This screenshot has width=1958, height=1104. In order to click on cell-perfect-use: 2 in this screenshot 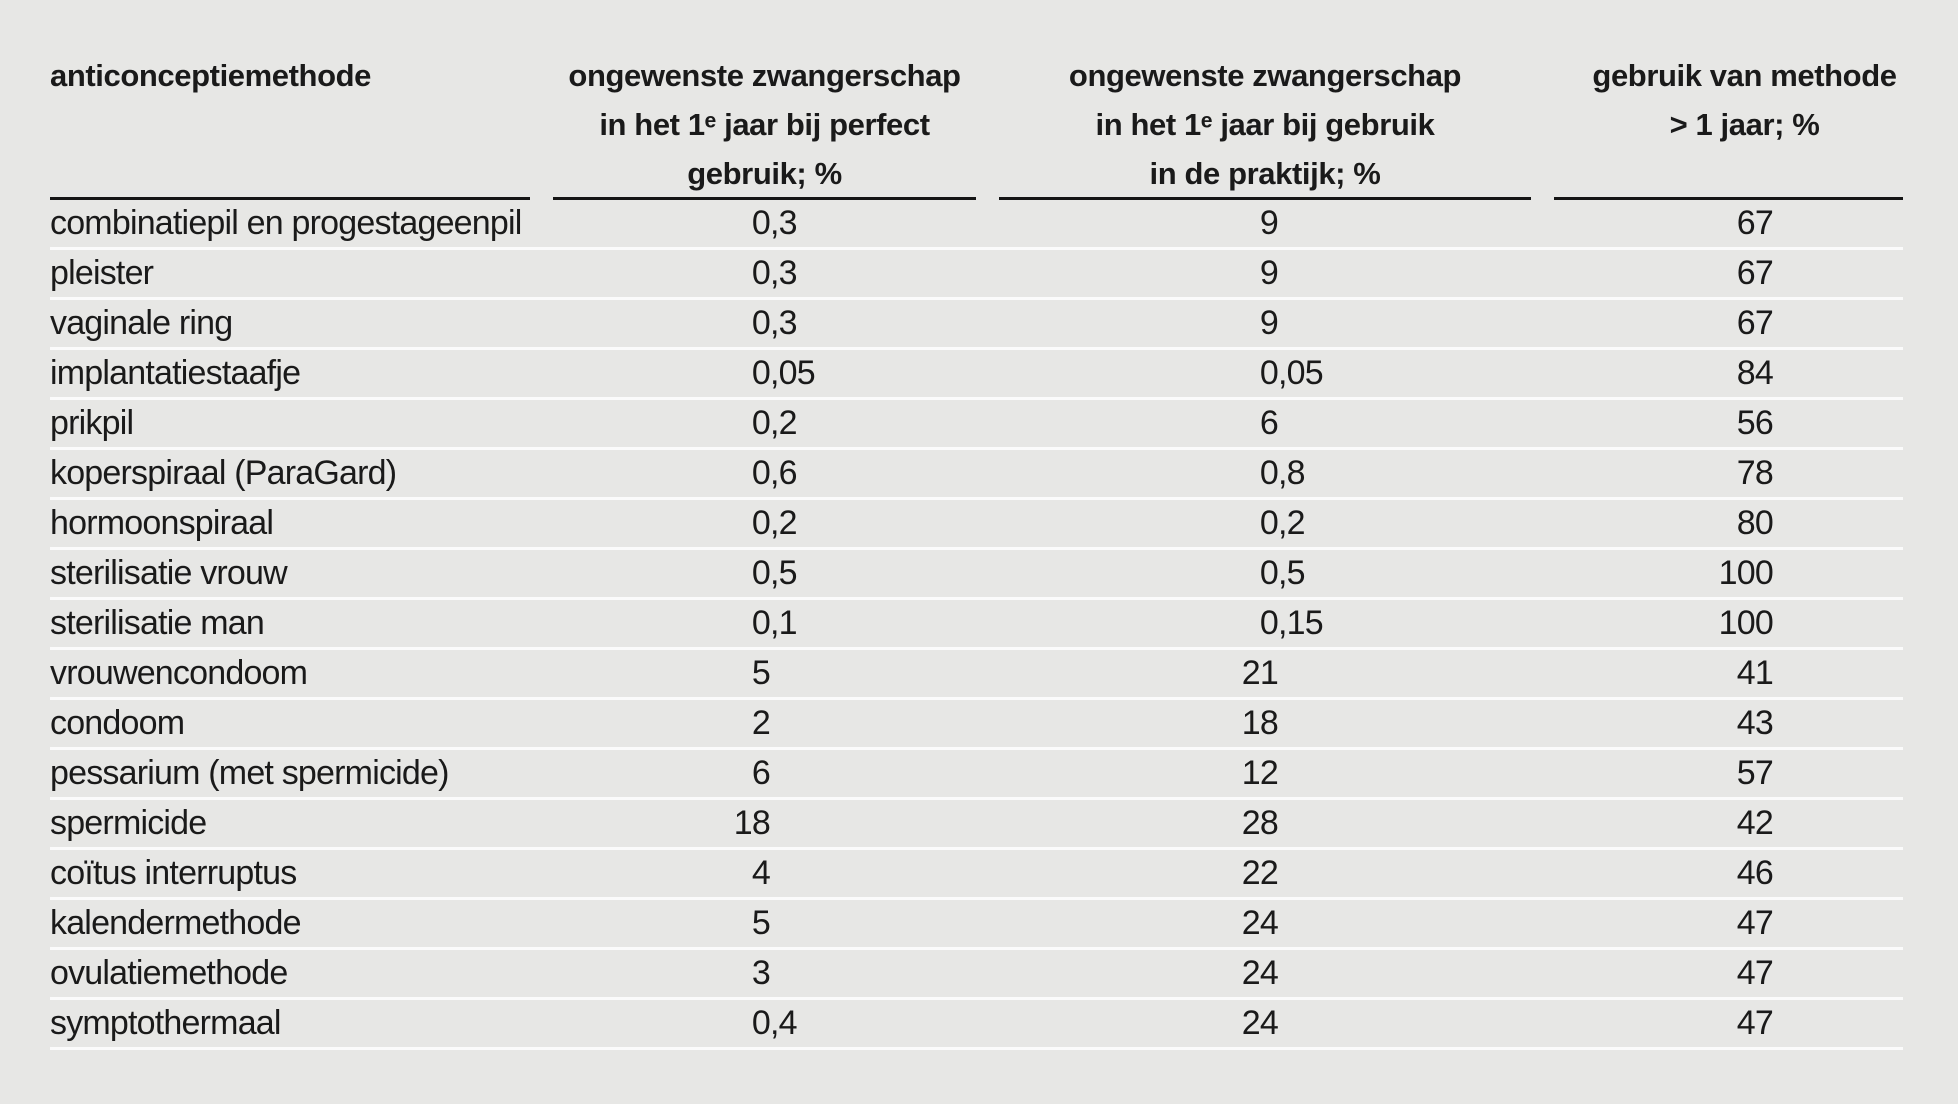, I will do `click(761, 723)`.